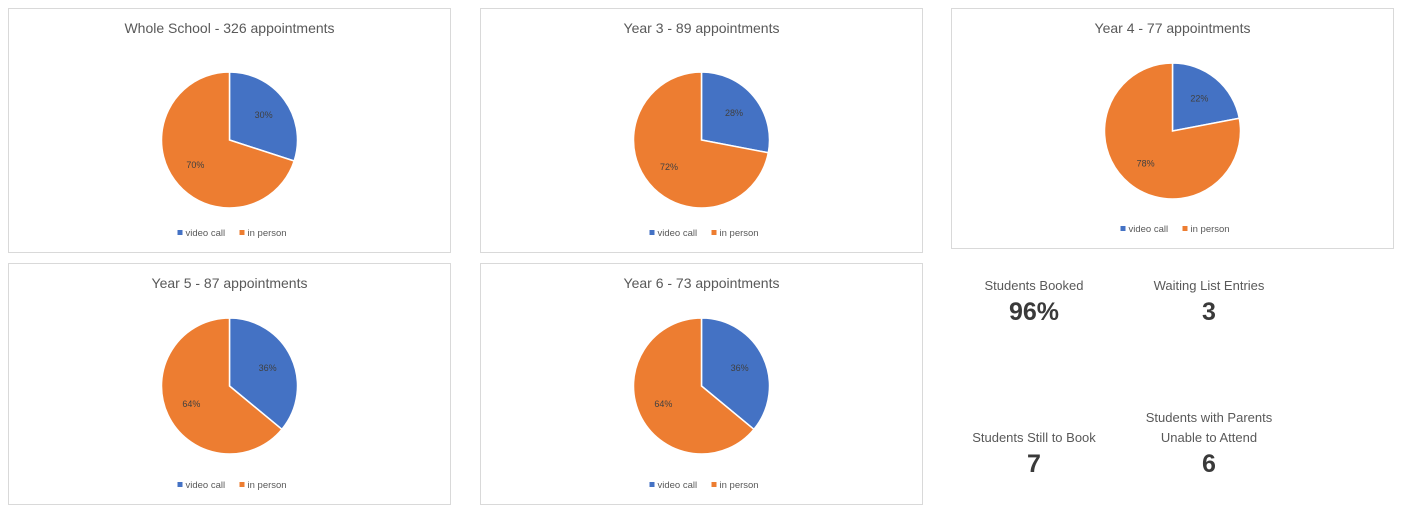  I want to click on stat-label: Students with Parents, so click(1209, 417).